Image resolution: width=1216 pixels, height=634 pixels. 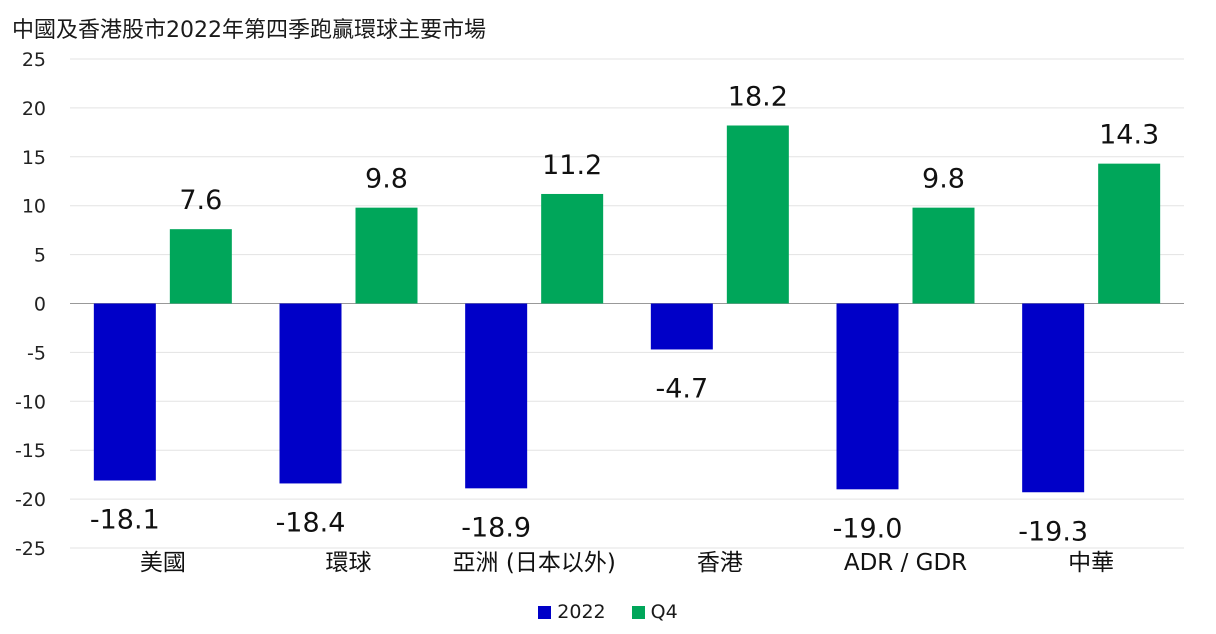 I want to click on legend-item-2022: 2022, so click(x=572, y=612).